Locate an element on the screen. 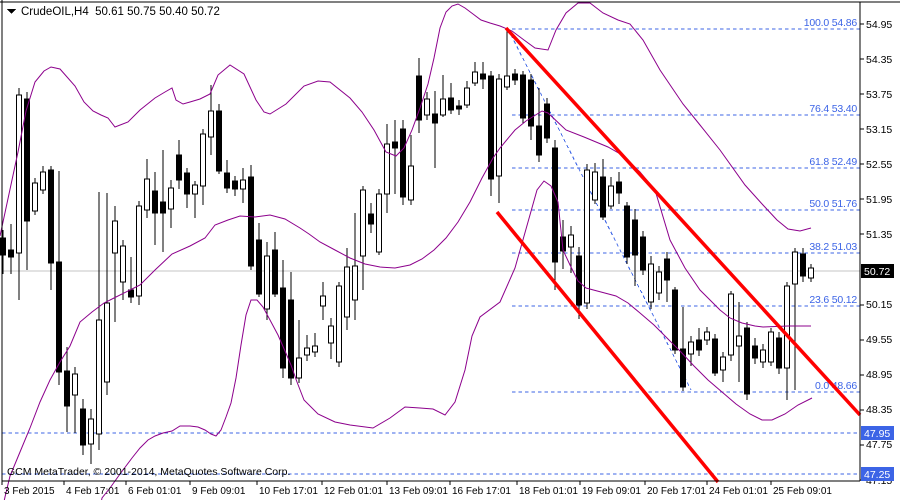  svg-text: 53.15 is located at coordinates (879, 130).